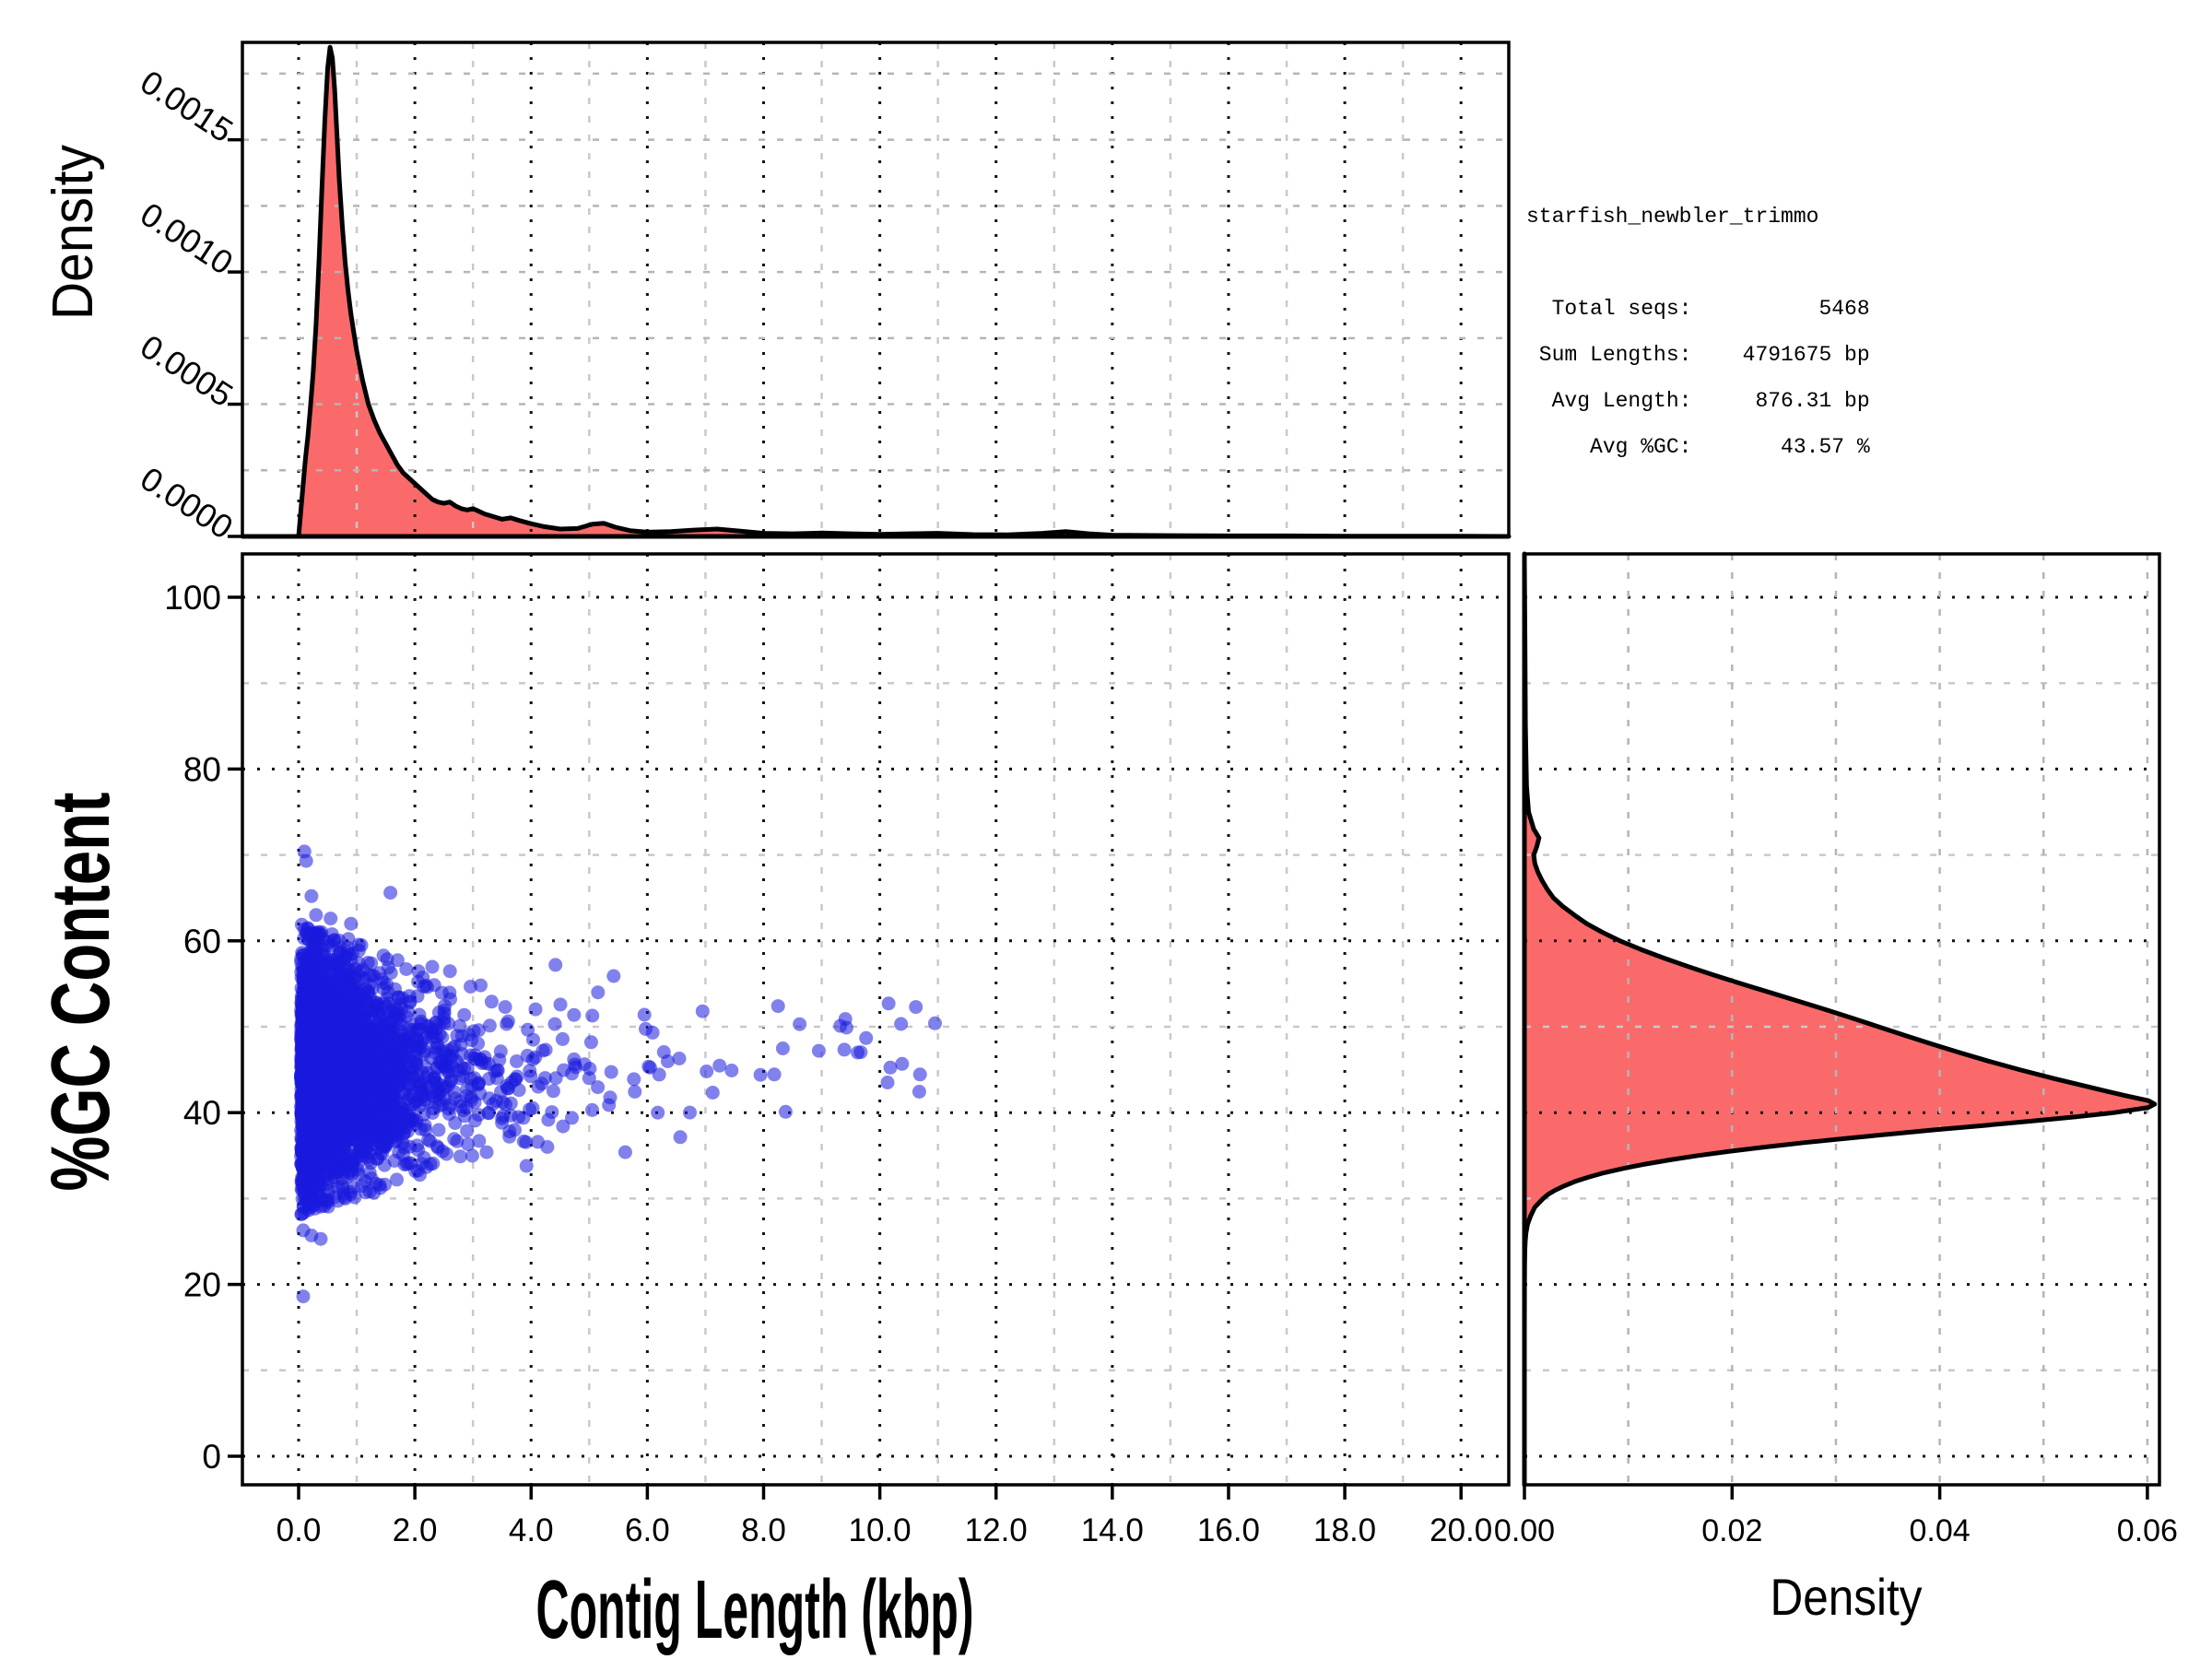  Describe the element at coordinates (211, 1457) in the screenshot. I see `tick-label: 0` at that location.